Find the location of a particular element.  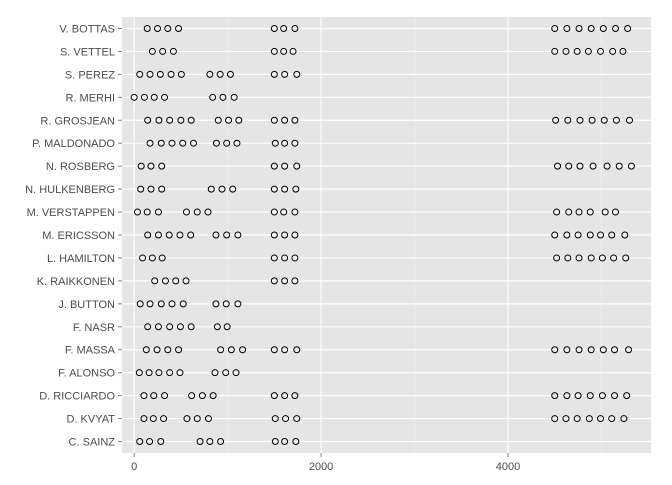

y-tick-label: J. BUTTON is located at coordinates (86, 305).